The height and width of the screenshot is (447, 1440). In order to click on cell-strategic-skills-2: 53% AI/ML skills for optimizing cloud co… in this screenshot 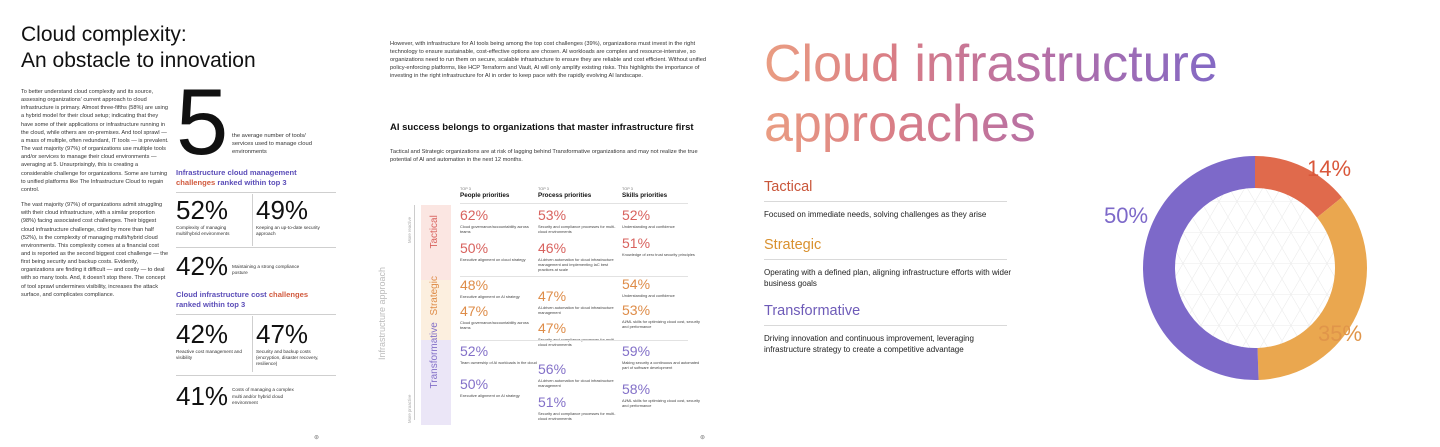, I will do `click(661, 316)`.